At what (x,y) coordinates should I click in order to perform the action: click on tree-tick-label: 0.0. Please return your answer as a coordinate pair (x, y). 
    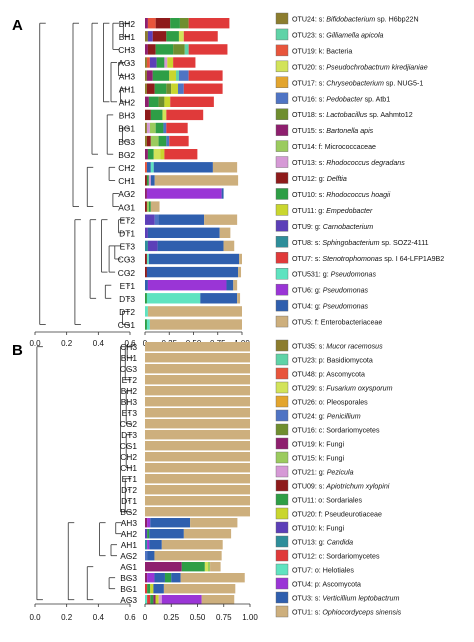
    Looking at the image, I should click on (35, 617).